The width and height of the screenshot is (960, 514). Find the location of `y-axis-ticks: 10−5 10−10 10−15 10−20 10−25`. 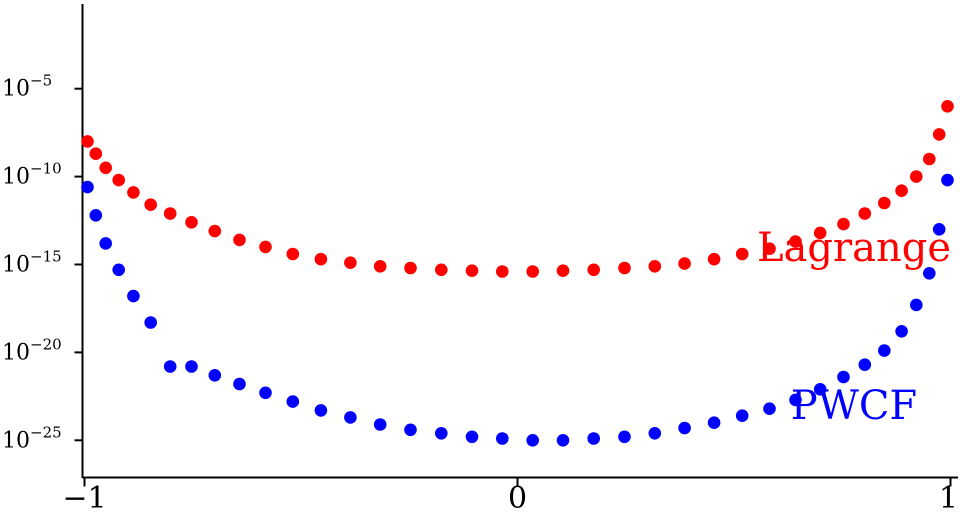

y-axis-ticks: 10−5 10−10 10−15 10−20 10−25 is located at coordinates (42, 263).